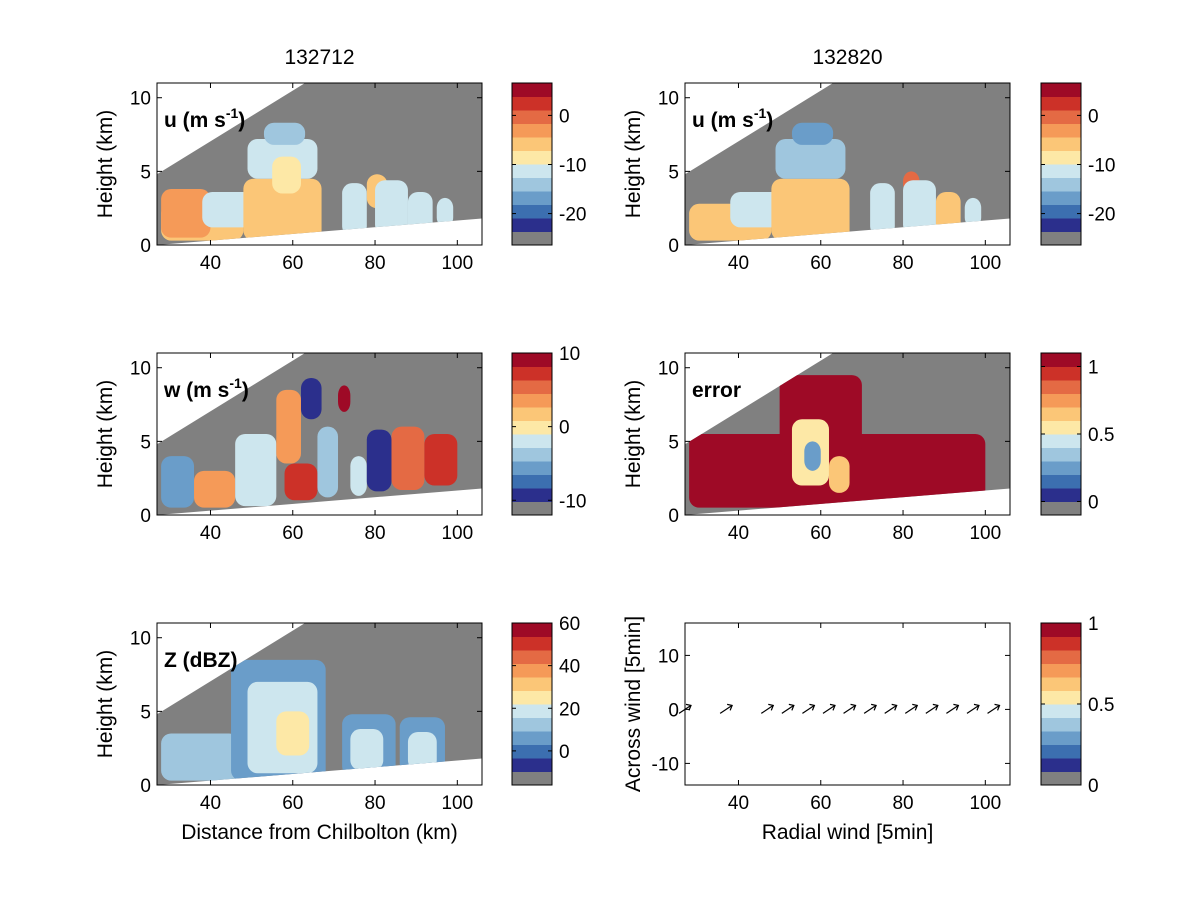 This screenshot has width=1200, height=900. I want to click on colorbar-tick-label: 0, so click(564, 428).